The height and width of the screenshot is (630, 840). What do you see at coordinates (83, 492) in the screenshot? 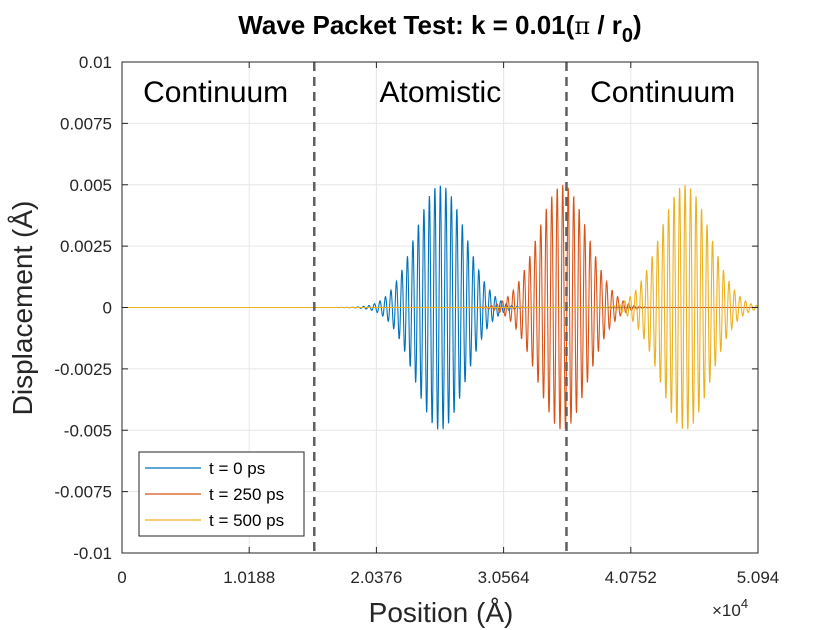
I see `y-tick-label: -0.0075` at bounding box center [83, 492].